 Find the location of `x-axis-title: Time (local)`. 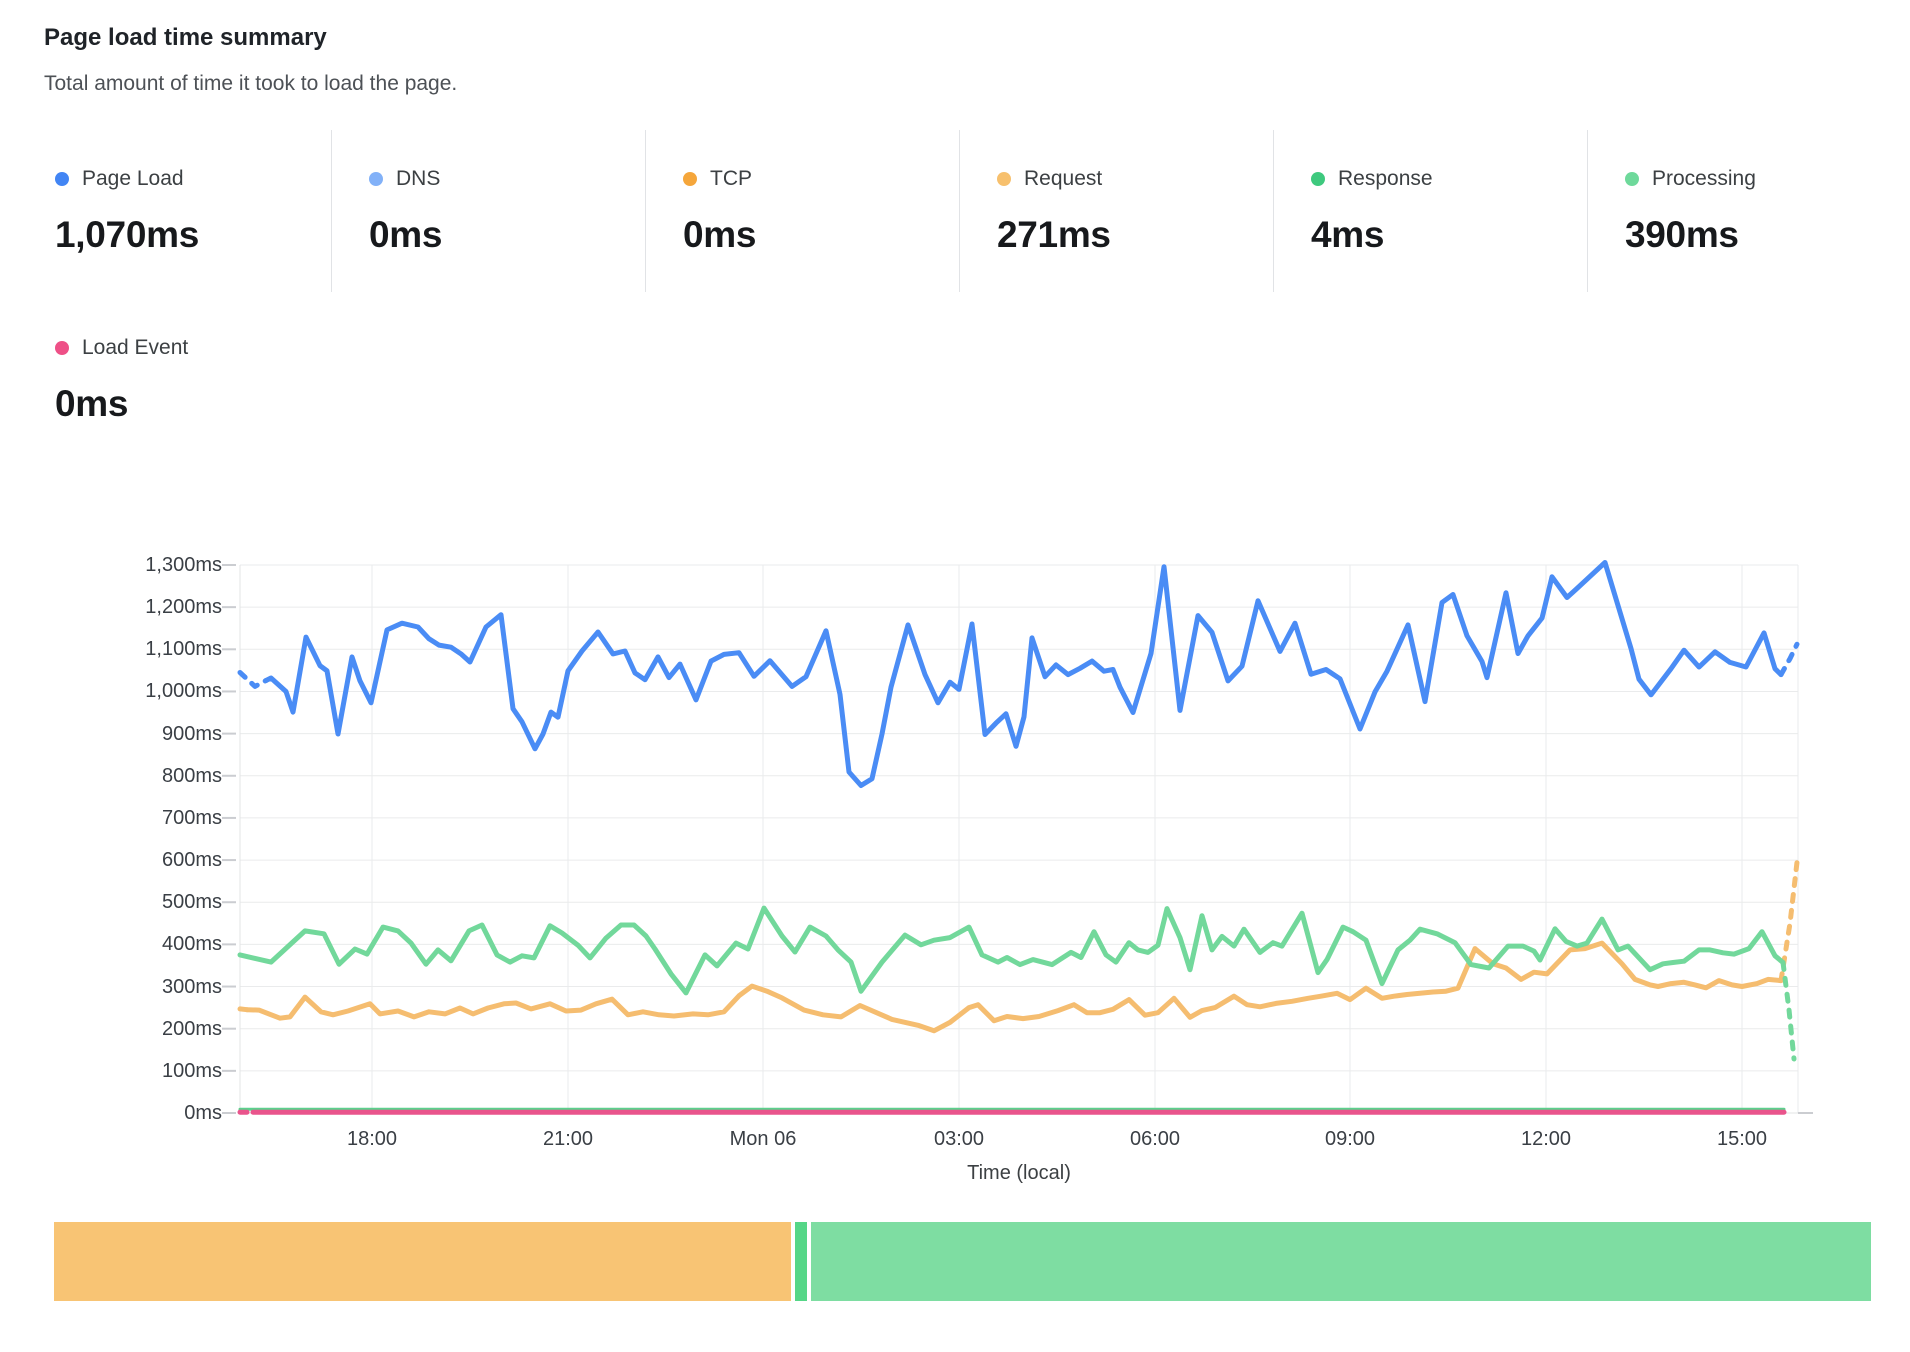

x-axis-title: Time (local) is located at coordinates (1019, 1173).